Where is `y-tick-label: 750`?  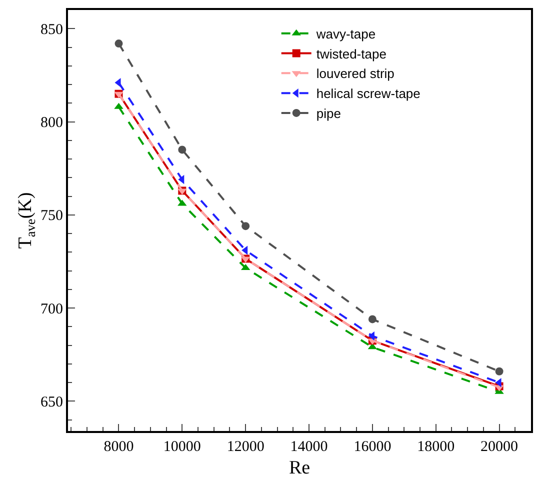
y-tick-label: 750 is located at coordinates (51, 216).